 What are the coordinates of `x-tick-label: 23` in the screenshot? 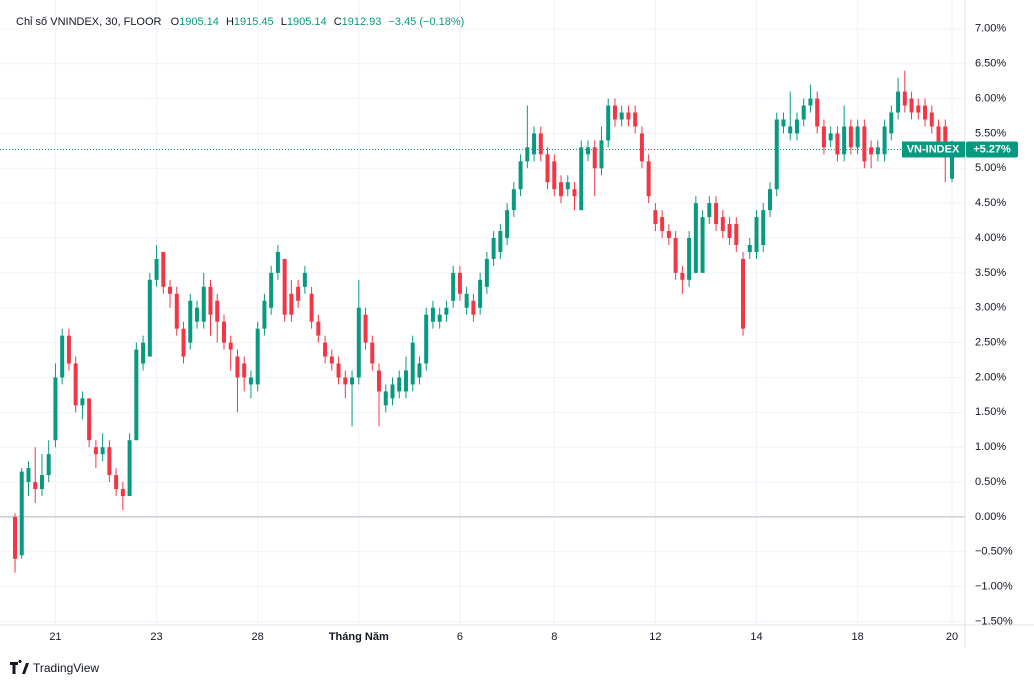 It's located at (156, 637).